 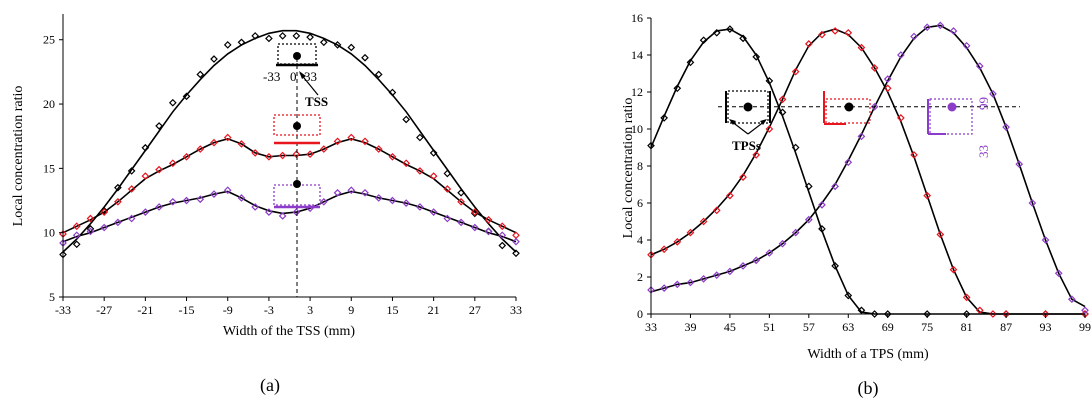 What do you see at coordinates (732, 122) in the screenshot?
I see `tps-arrow-left-head` at bounding box center [732, 122].